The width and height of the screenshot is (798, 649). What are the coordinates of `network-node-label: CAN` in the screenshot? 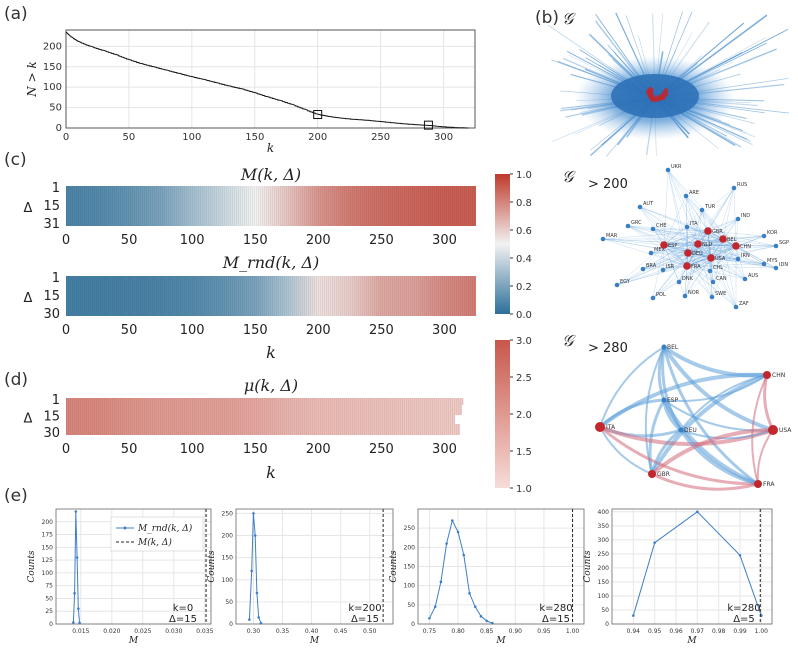 It's located at (721, 279).